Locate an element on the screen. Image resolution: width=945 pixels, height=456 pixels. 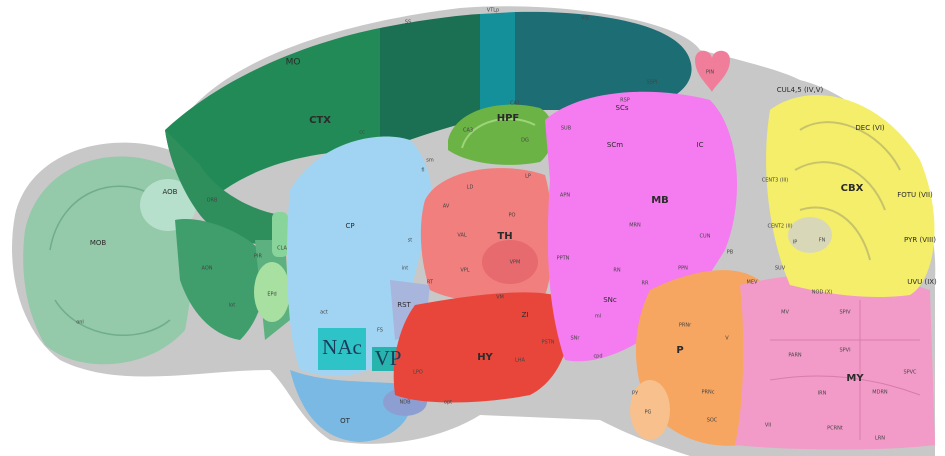
region-label: HY is located at coordinates (485, 357).